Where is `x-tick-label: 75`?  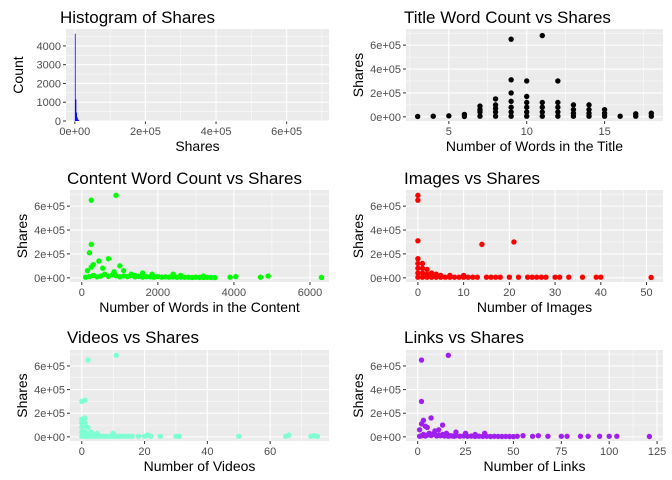 x-tick-label: 75 is located at coordinates (561, 452).